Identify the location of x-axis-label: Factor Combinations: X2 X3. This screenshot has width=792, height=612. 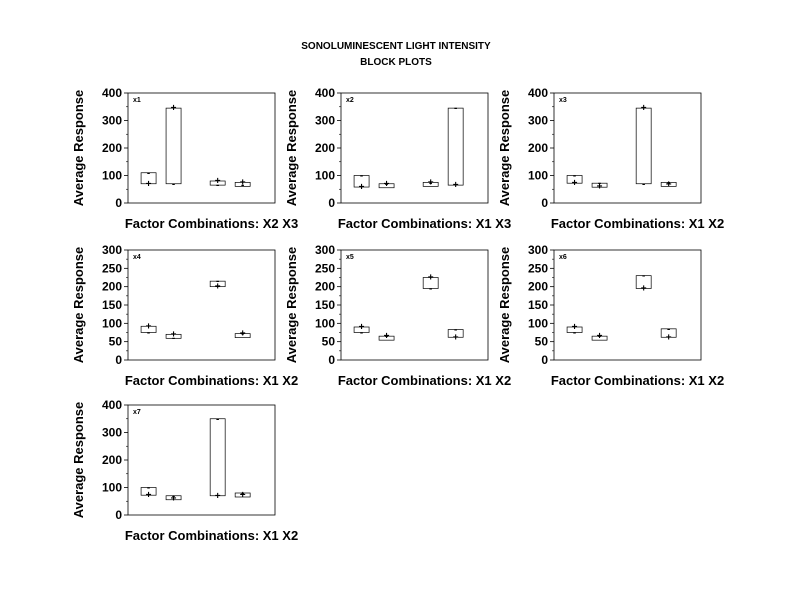
(211, 223).